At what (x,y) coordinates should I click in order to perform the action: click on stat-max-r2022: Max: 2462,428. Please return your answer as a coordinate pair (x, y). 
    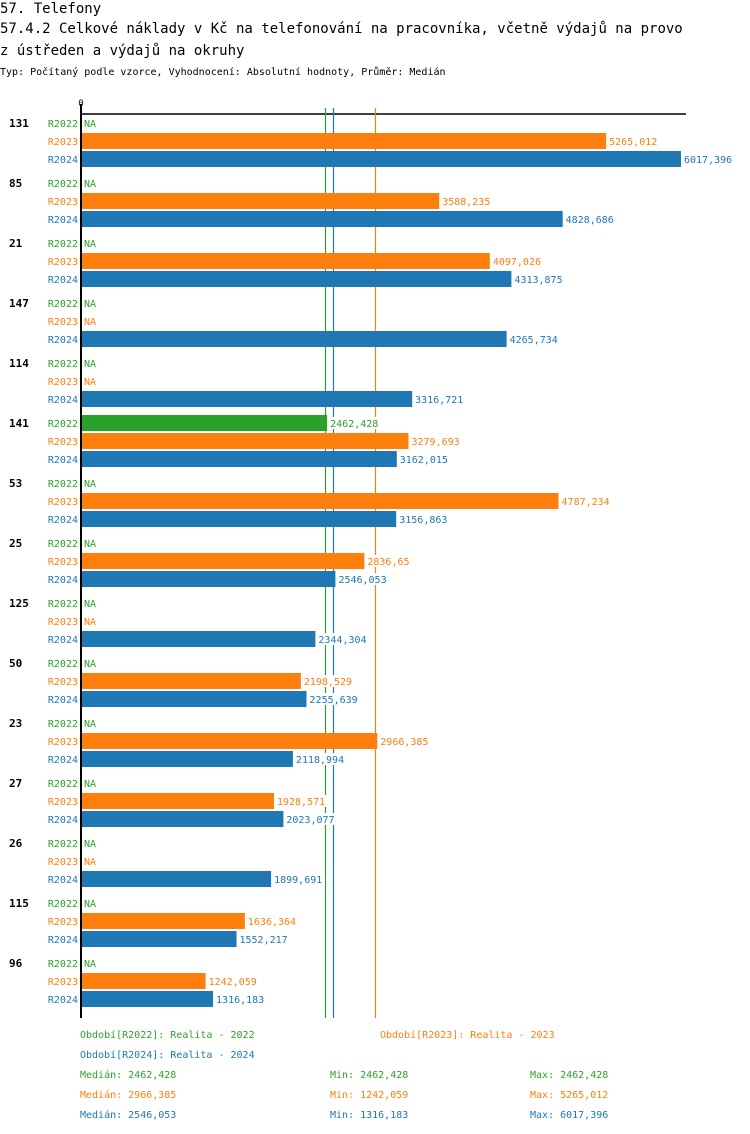
    Looking at the image, I should click on (569, 1075).